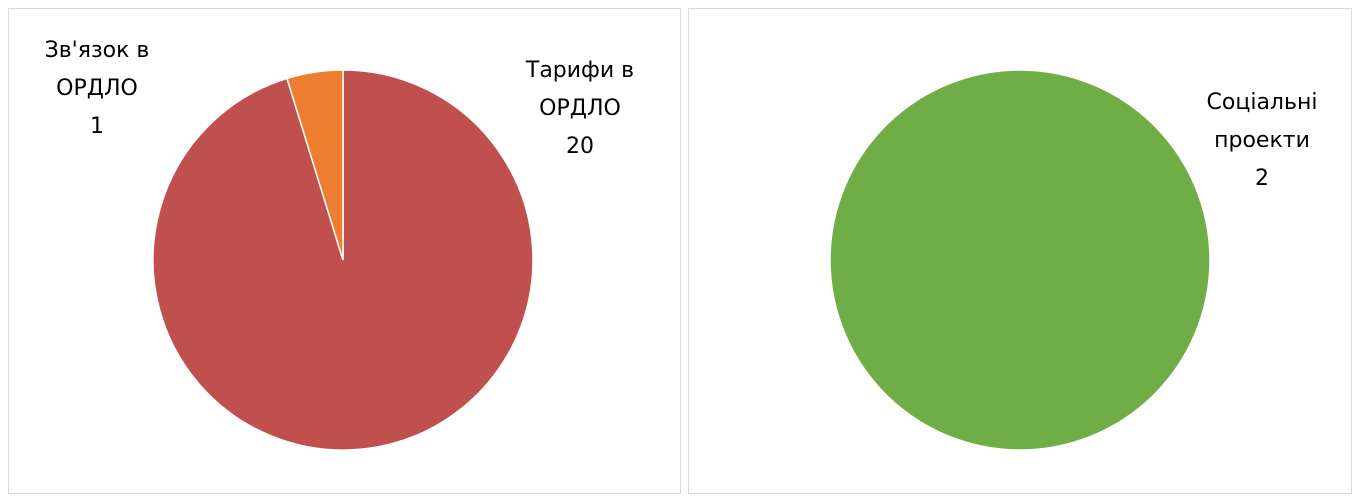 This screenshot has width=1358, height=501. Describe the element at coordinates (97, 126) in the screenshot. I see `slice-value: 1` at that location.